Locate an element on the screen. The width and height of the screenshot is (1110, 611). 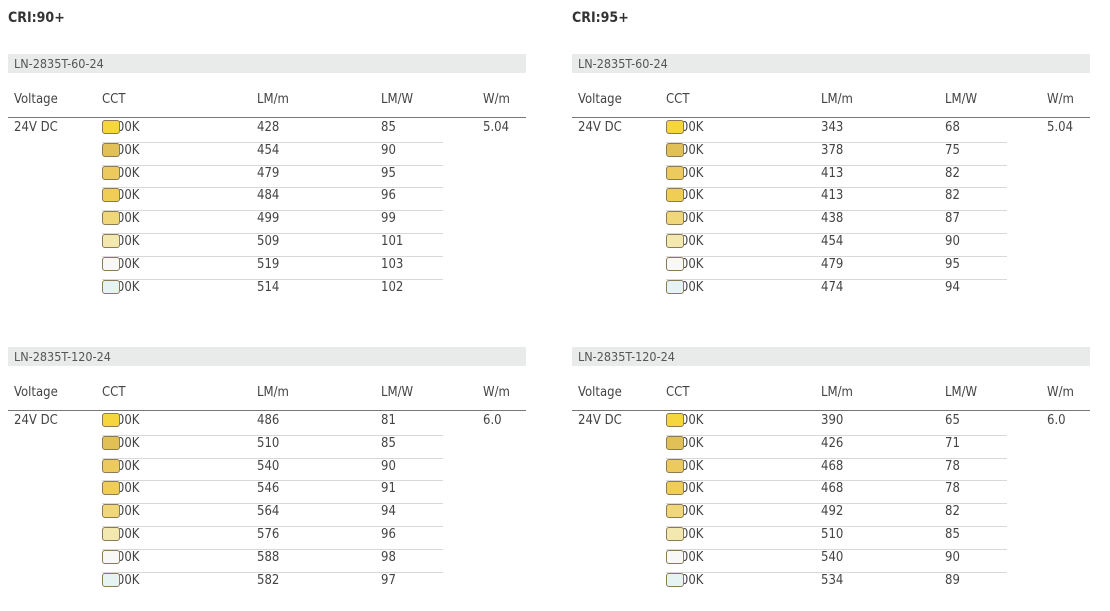
table-row: 5000K 588 98 is located at coordinates (267, 561).